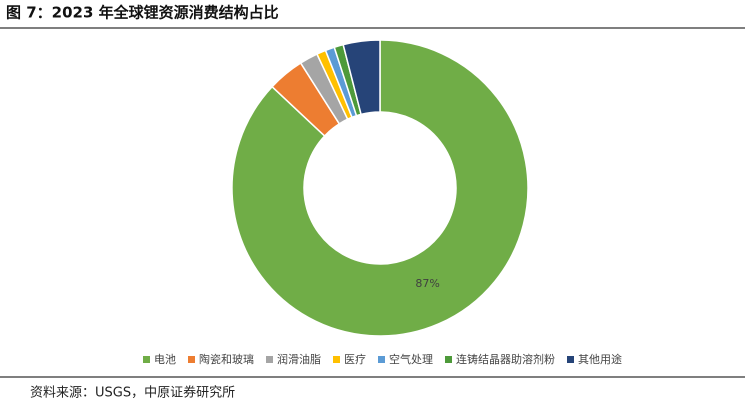 The height and width of the screenshot is (406, 745). Describe the element at coordinates (142, 13) in the screenshot. I see `chart-title: 图 7：2023 年全球锂资源消费结构占比` at that location.